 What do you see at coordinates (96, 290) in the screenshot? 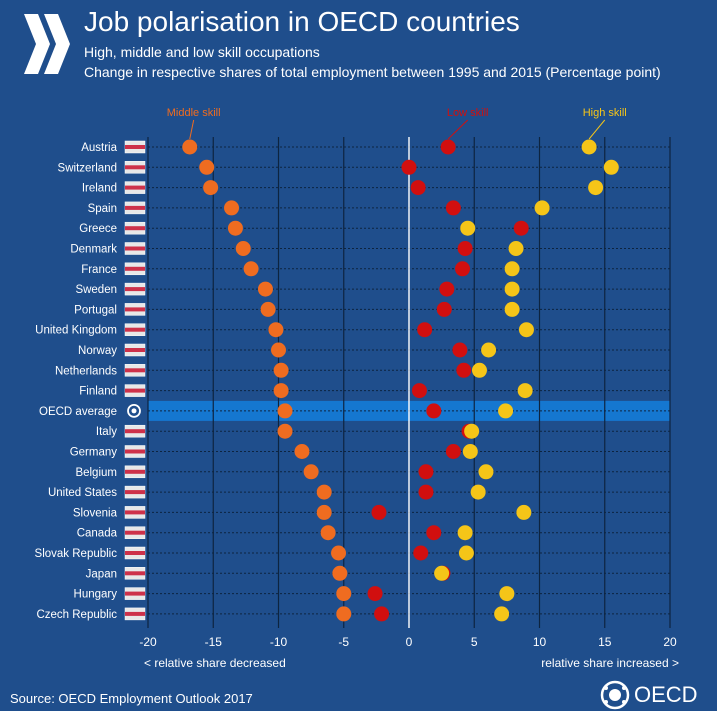
I see `category-label: Sweden` at bounding box center [96, 290].